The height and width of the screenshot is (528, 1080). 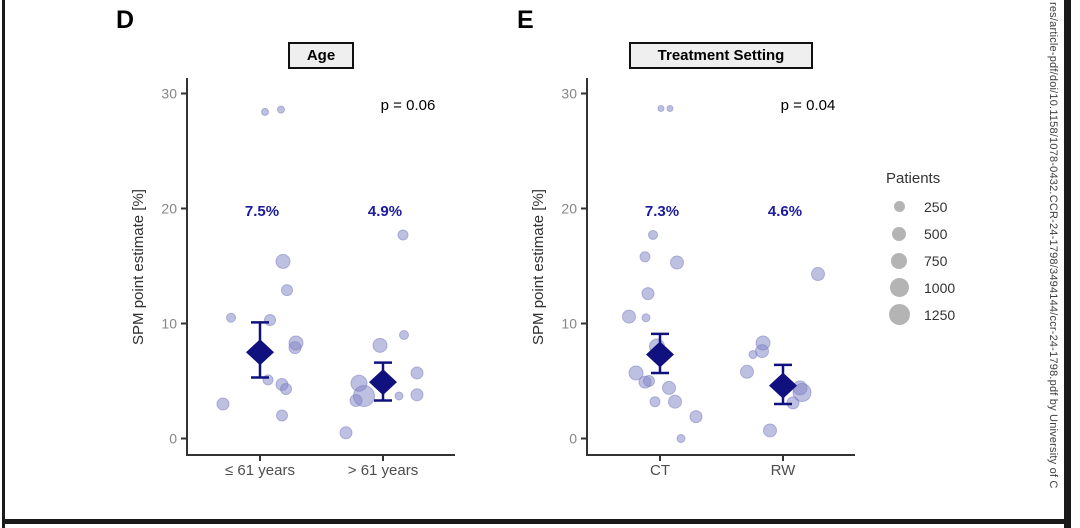 What do you see at coordinates (721, 55) in the screenshot?
I see `panel-e-title-box: Treatment Setting` at bounding box center [721, 55].